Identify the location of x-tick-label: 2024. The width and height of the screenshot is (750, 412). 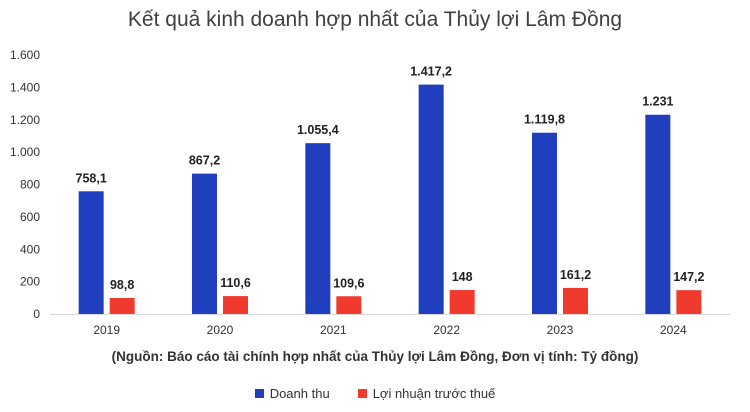
(673, 330).